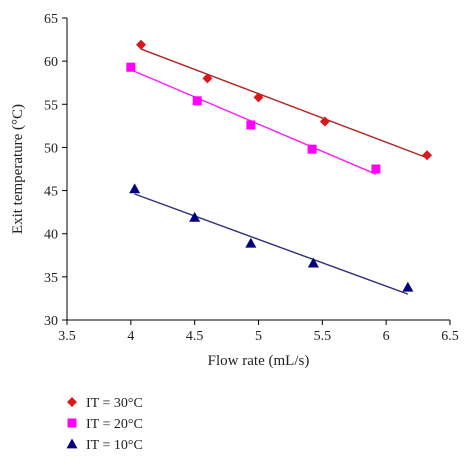 This screenshot has height=474, width=474. Describe the element at coordinates (323, 336) in the screenshot. I see `x-tick-label: 5.5` at that location.